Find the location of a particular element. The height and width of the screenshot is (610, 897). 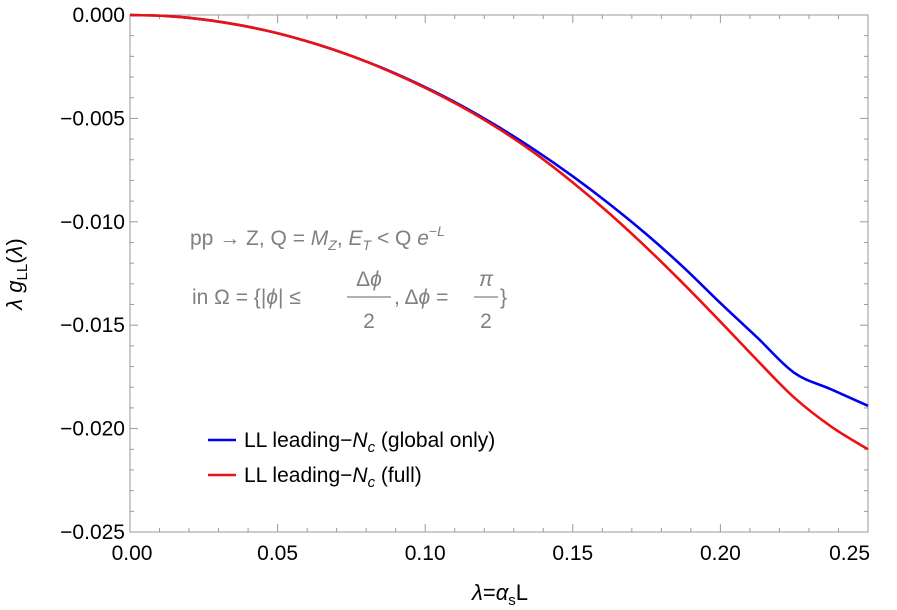

x-tick-label: 0.05 is located at coordinates (277, 553).